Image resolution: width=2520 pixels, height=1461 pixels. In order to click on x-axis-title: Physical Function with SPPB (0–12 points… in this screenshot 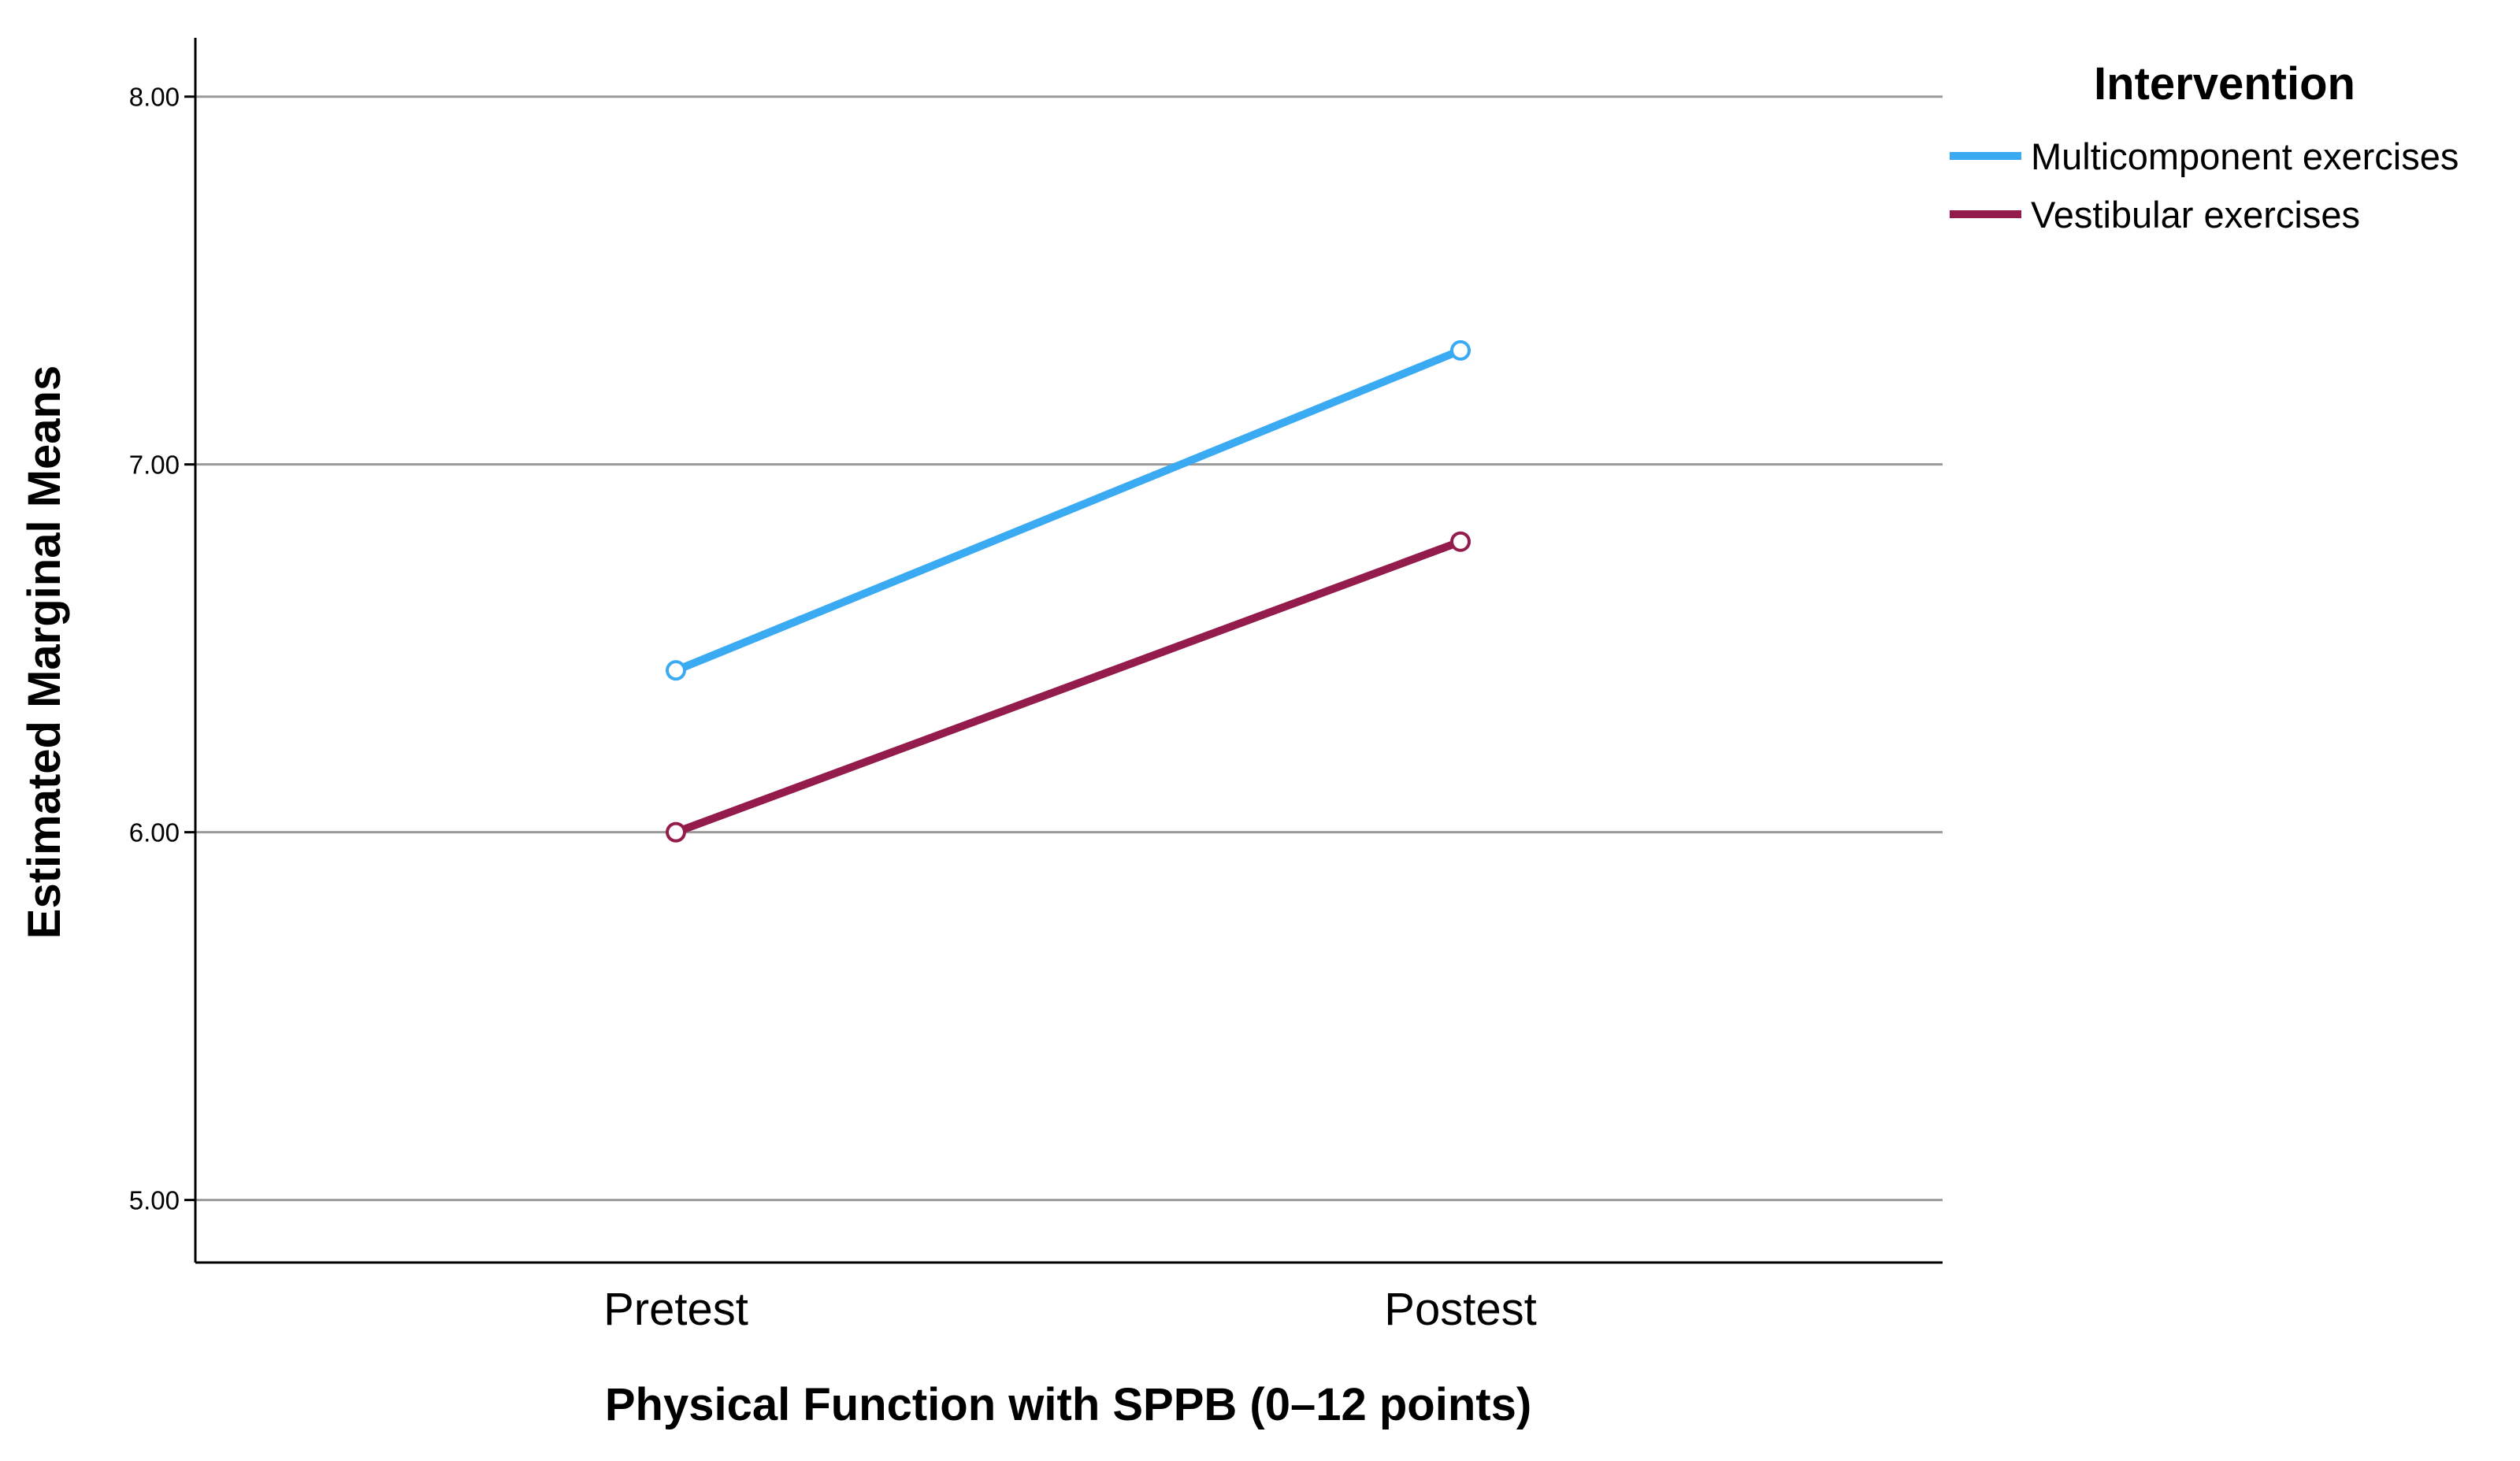, I will do `click(1068, 1404)`.